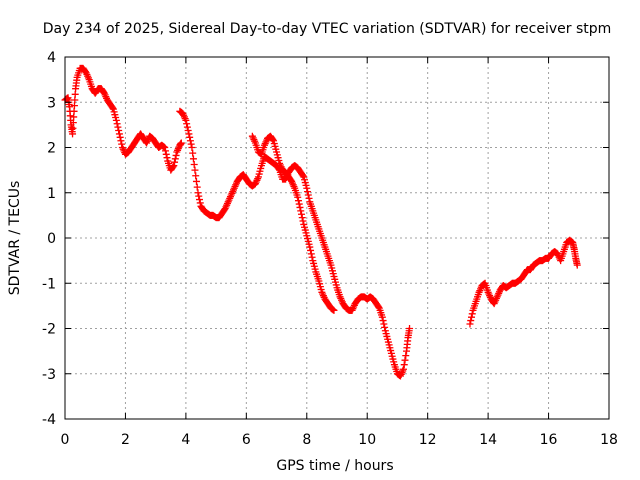 This screenshot has height=480, width=640. What do you see at coordinates (49, 375) in the screenshot?
I see `y-tick-label: -3` at bounding box center [49, 375].